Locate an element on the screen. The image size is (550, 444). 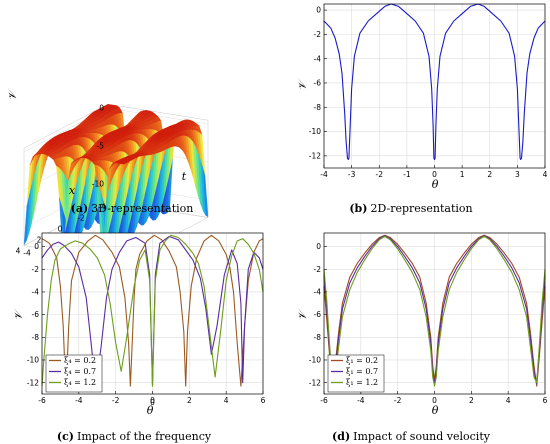
c-y-tick-label: -6 is located at coordinates (36, 314).